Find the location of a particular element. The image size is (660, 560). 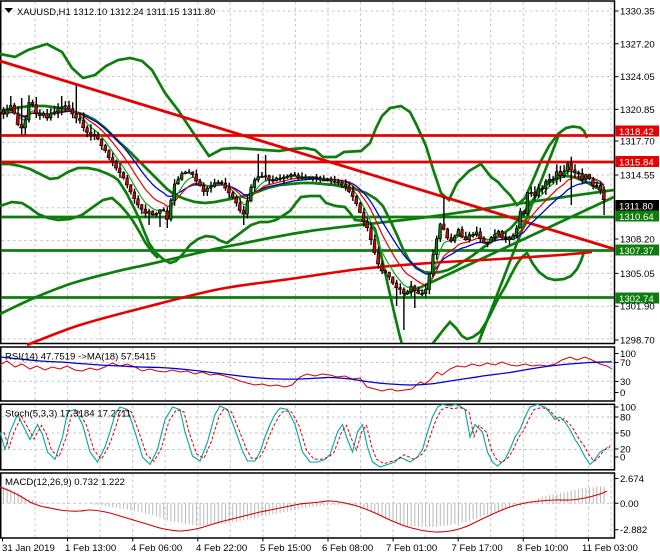

svg-text: 80 is located at coordinates (625, 418).